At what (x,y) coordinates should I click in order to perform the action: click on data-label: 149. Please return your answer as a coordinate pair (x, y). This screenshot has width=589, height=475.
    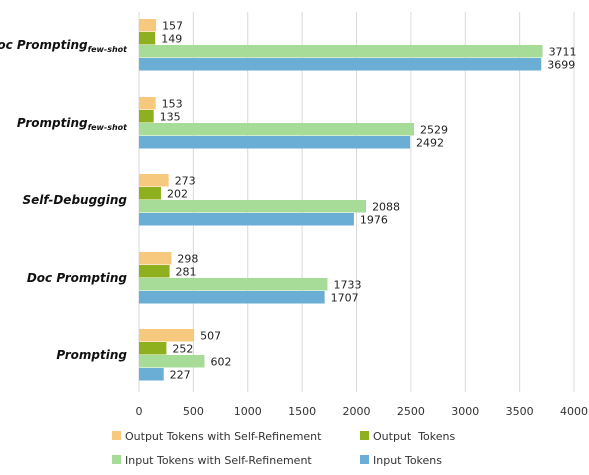
    Looking at the image, I should click on (171, 39).